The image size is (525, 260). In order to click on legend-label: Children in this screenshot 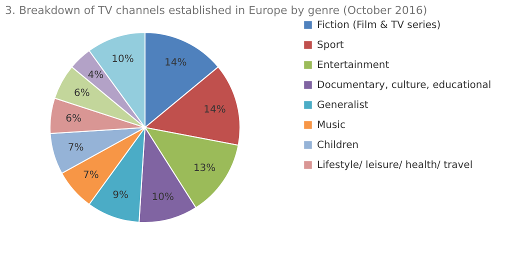, I will do `click(338, 145)`.